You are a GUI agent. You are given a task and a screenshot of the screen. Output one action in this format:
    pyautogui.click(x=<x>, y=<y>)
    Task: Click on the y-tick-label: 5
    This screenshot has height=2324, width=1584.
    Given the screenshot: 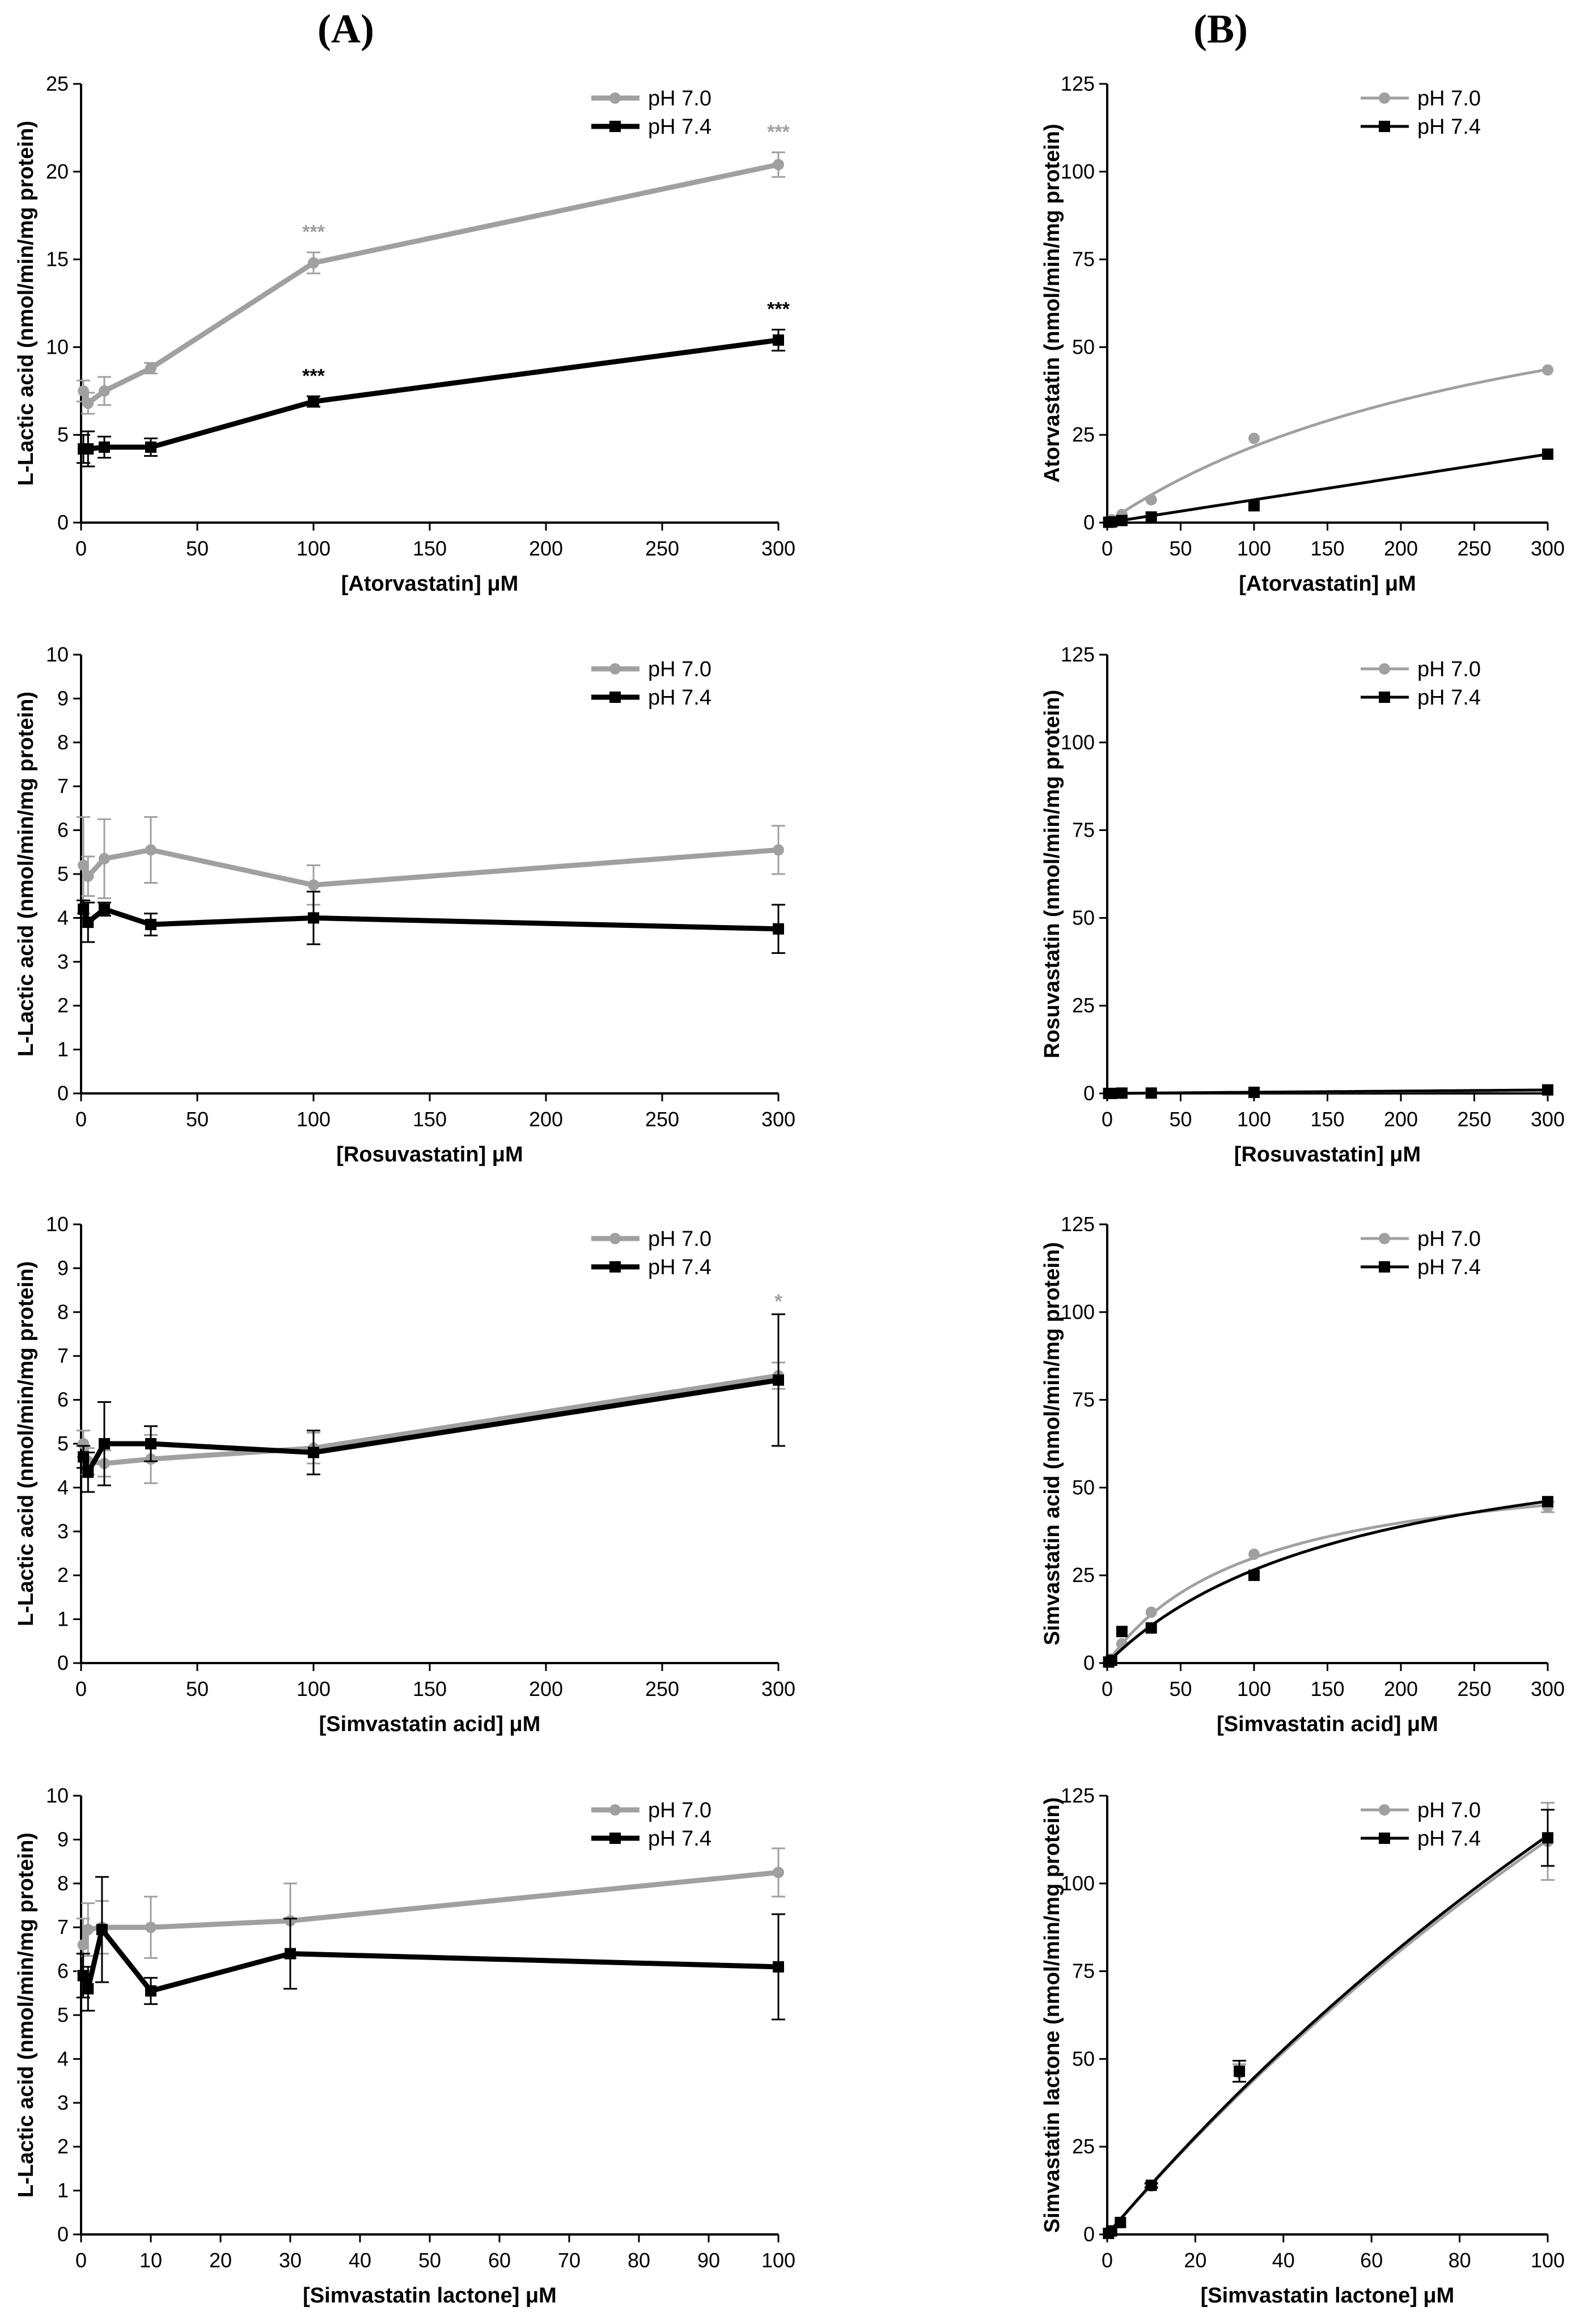 What is the action you would take?
    pyautogui.click(x=63, y=1443)
    